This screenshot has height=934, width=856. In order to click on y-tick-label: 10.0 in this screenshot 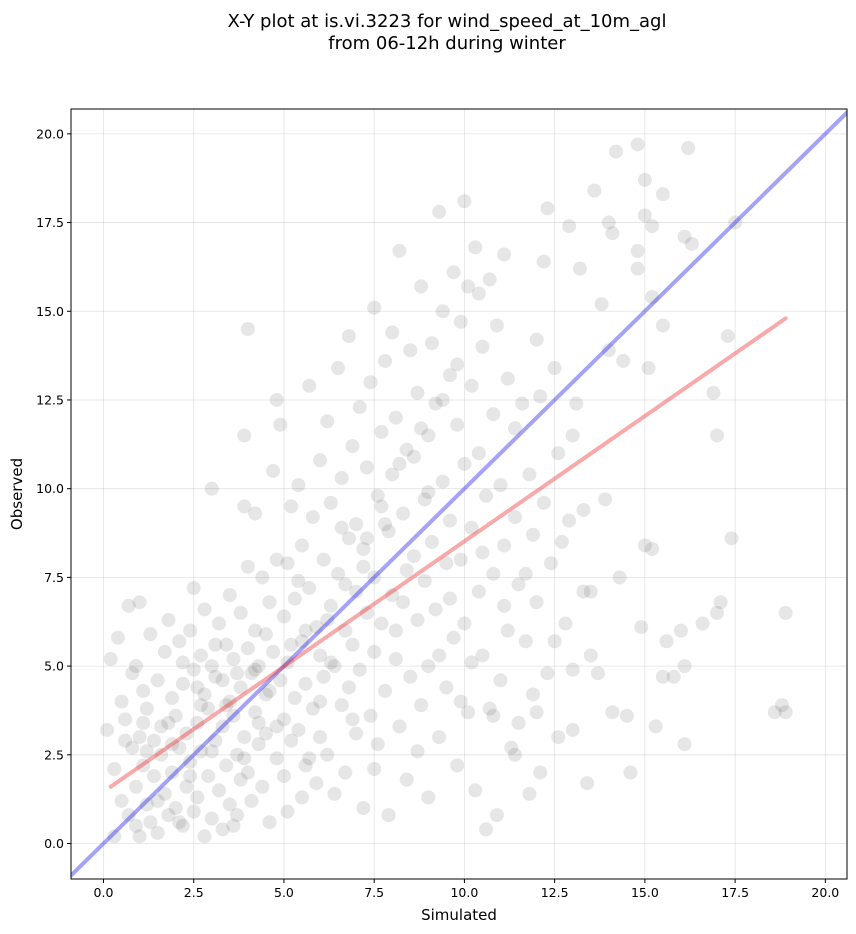, I will do `click(50, 488)`.